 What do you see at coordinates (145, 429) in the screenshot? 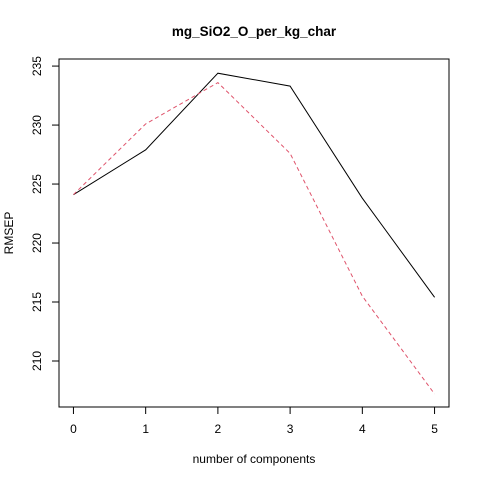
I see `x-tick-label: 1` at bounding box center [145, 429].